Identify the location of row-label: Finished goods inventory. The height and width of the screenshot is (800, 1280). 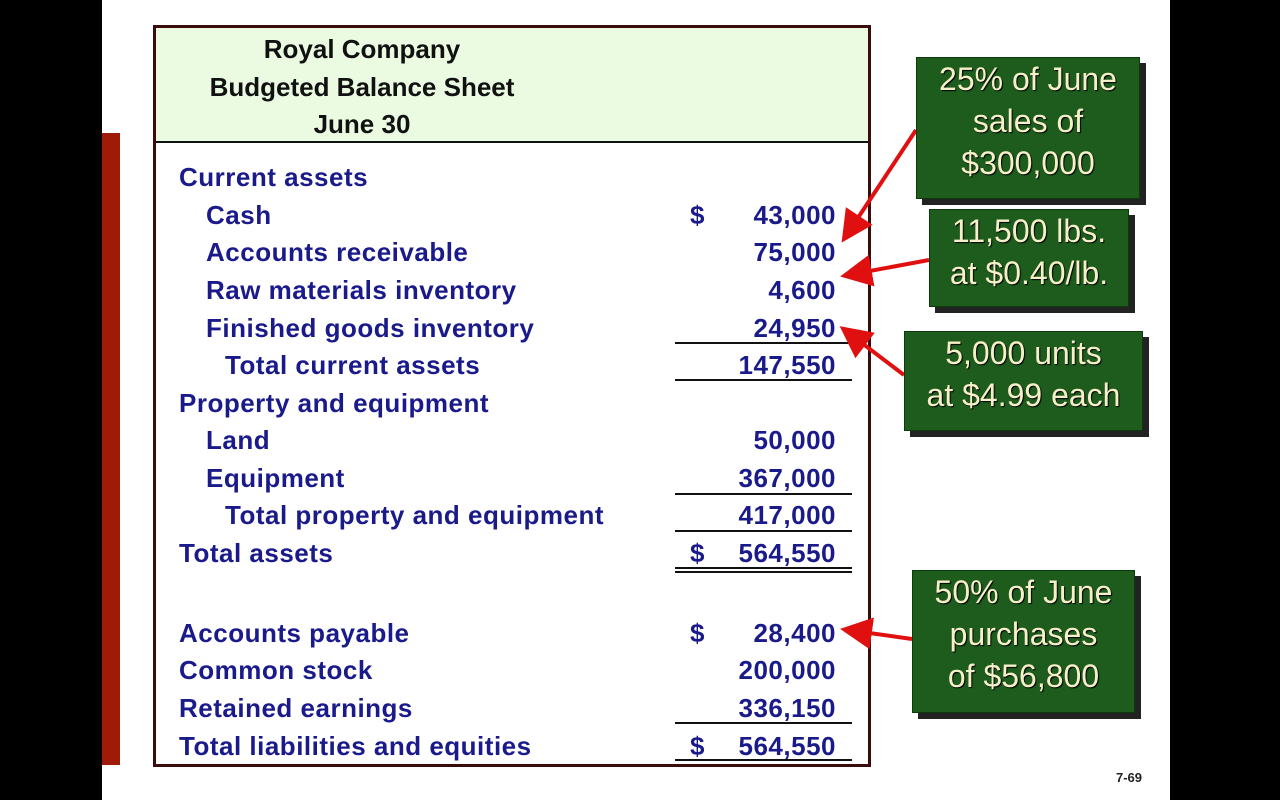
(370, 328).